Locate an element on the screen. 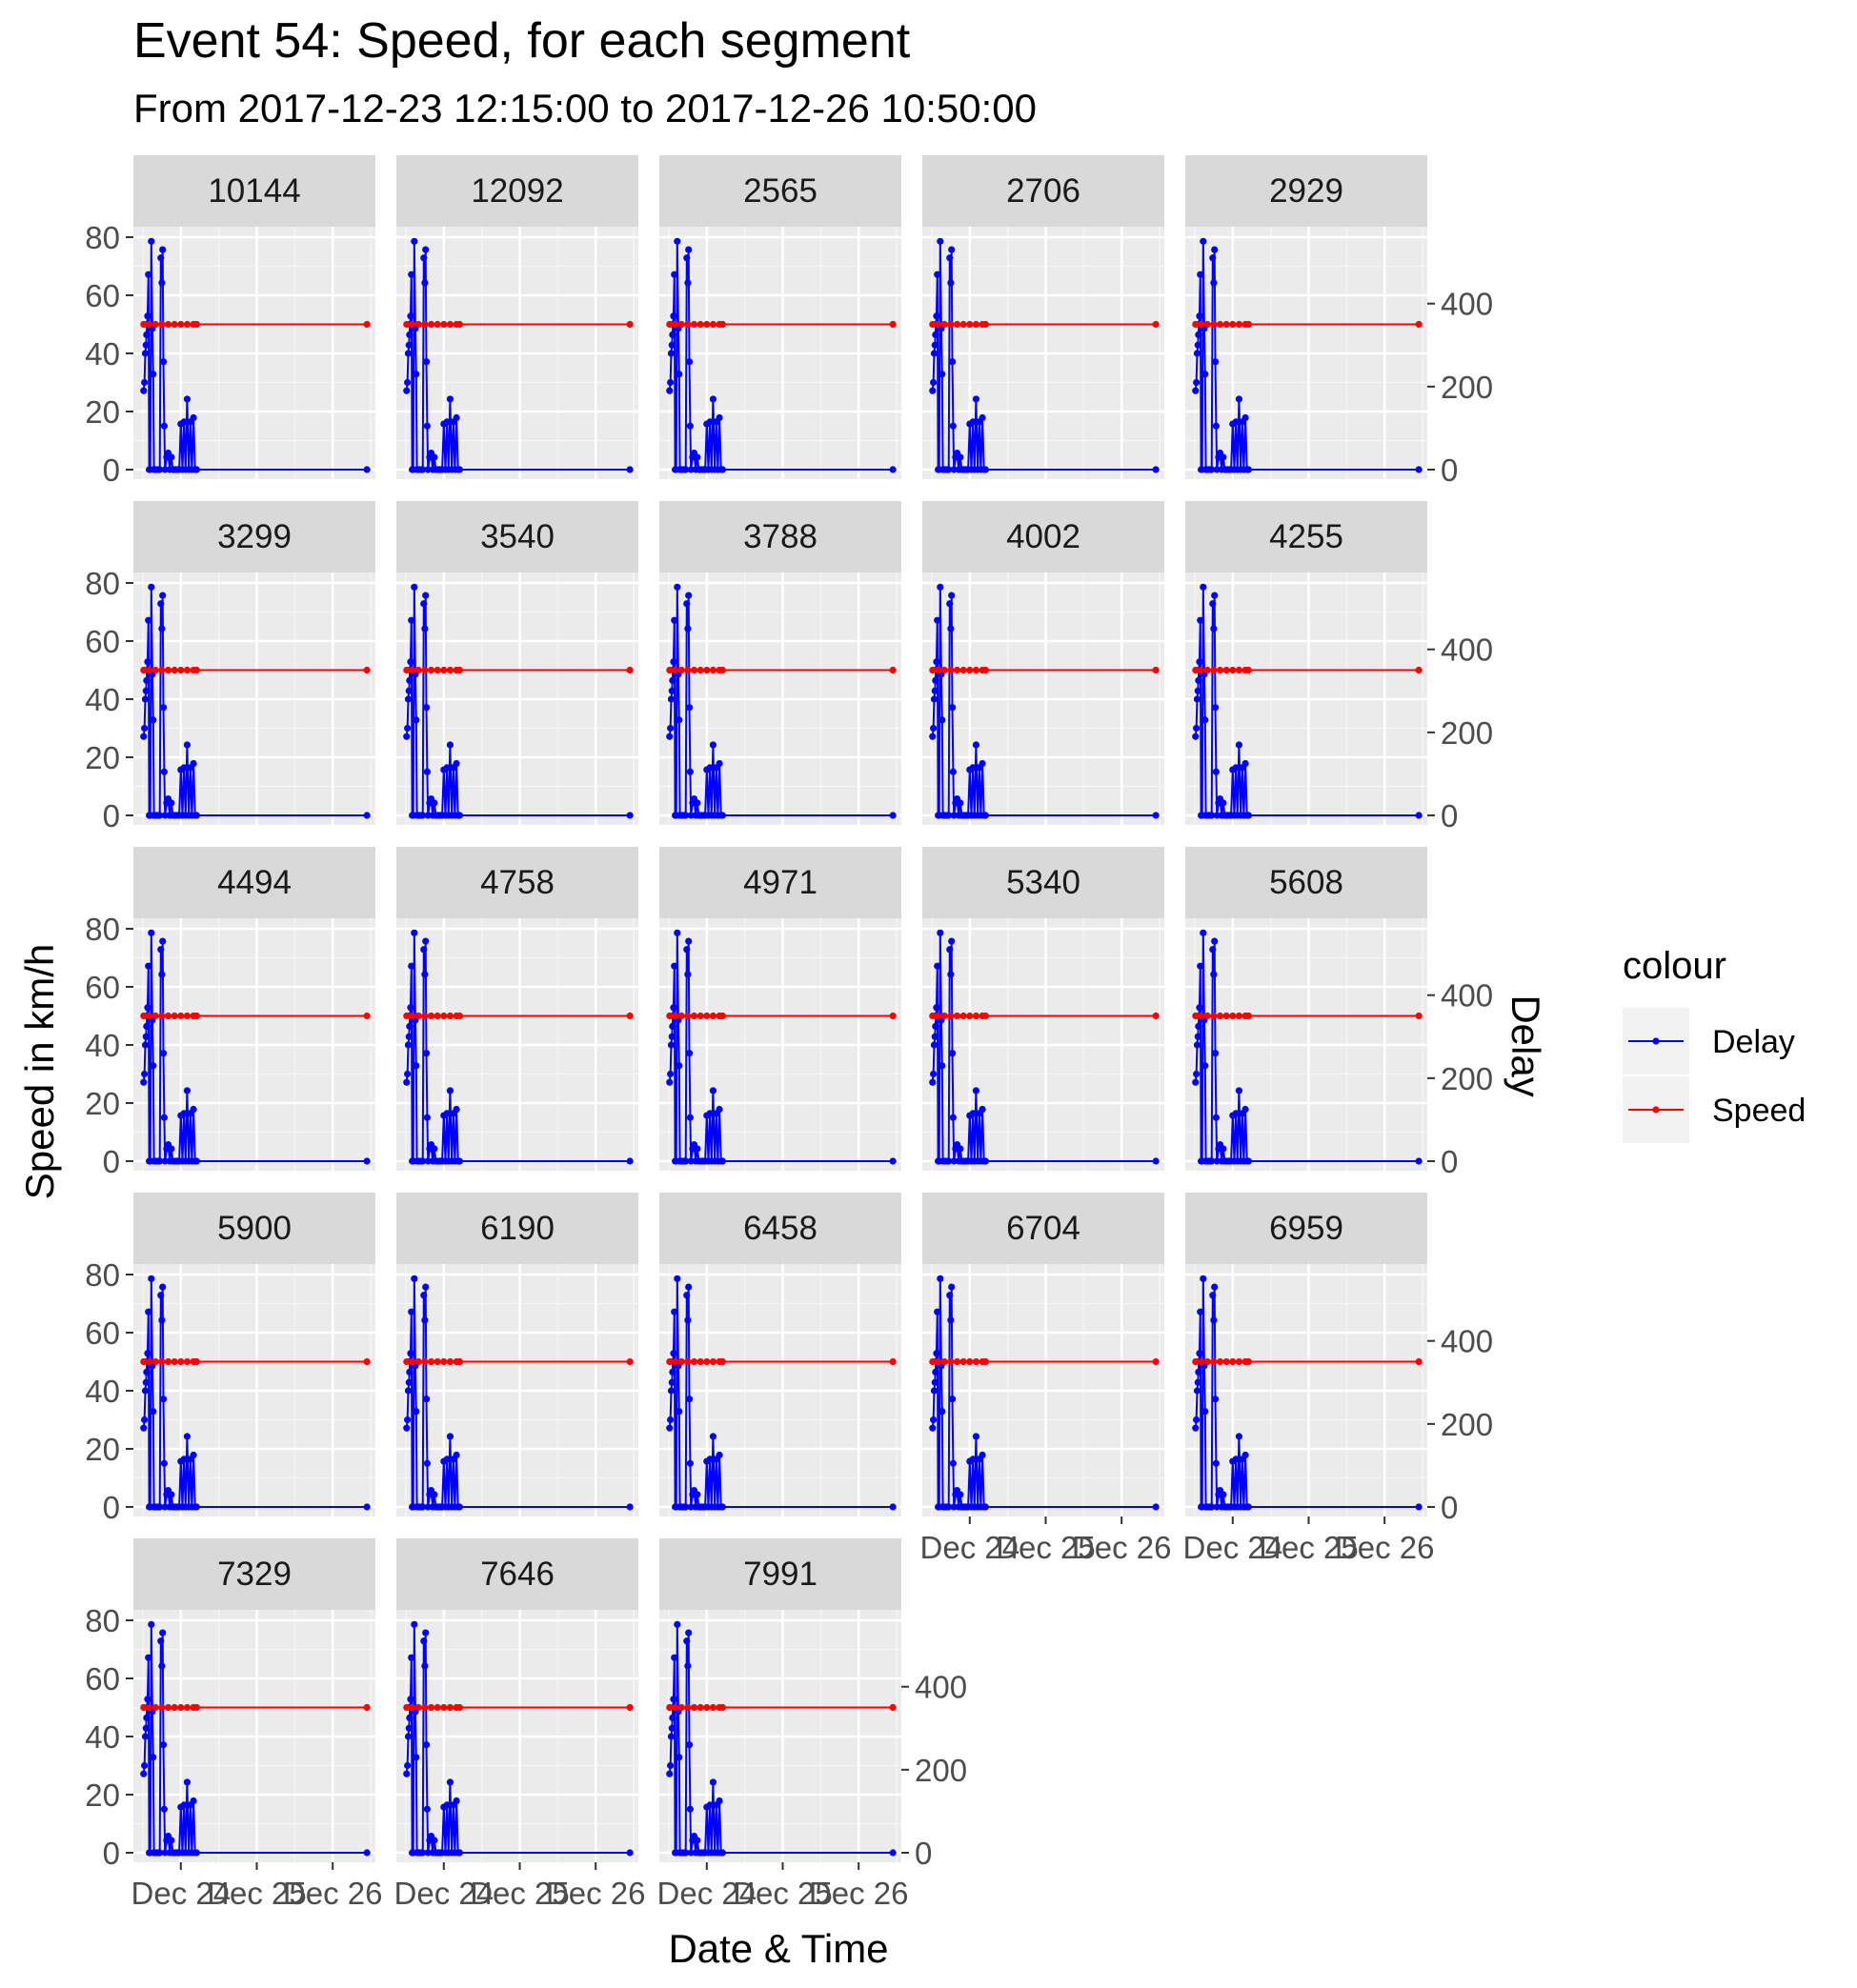 The width and height of the screenshot is (1857, 1988). facet-label: 3540 is located at coordinates (517, 536).